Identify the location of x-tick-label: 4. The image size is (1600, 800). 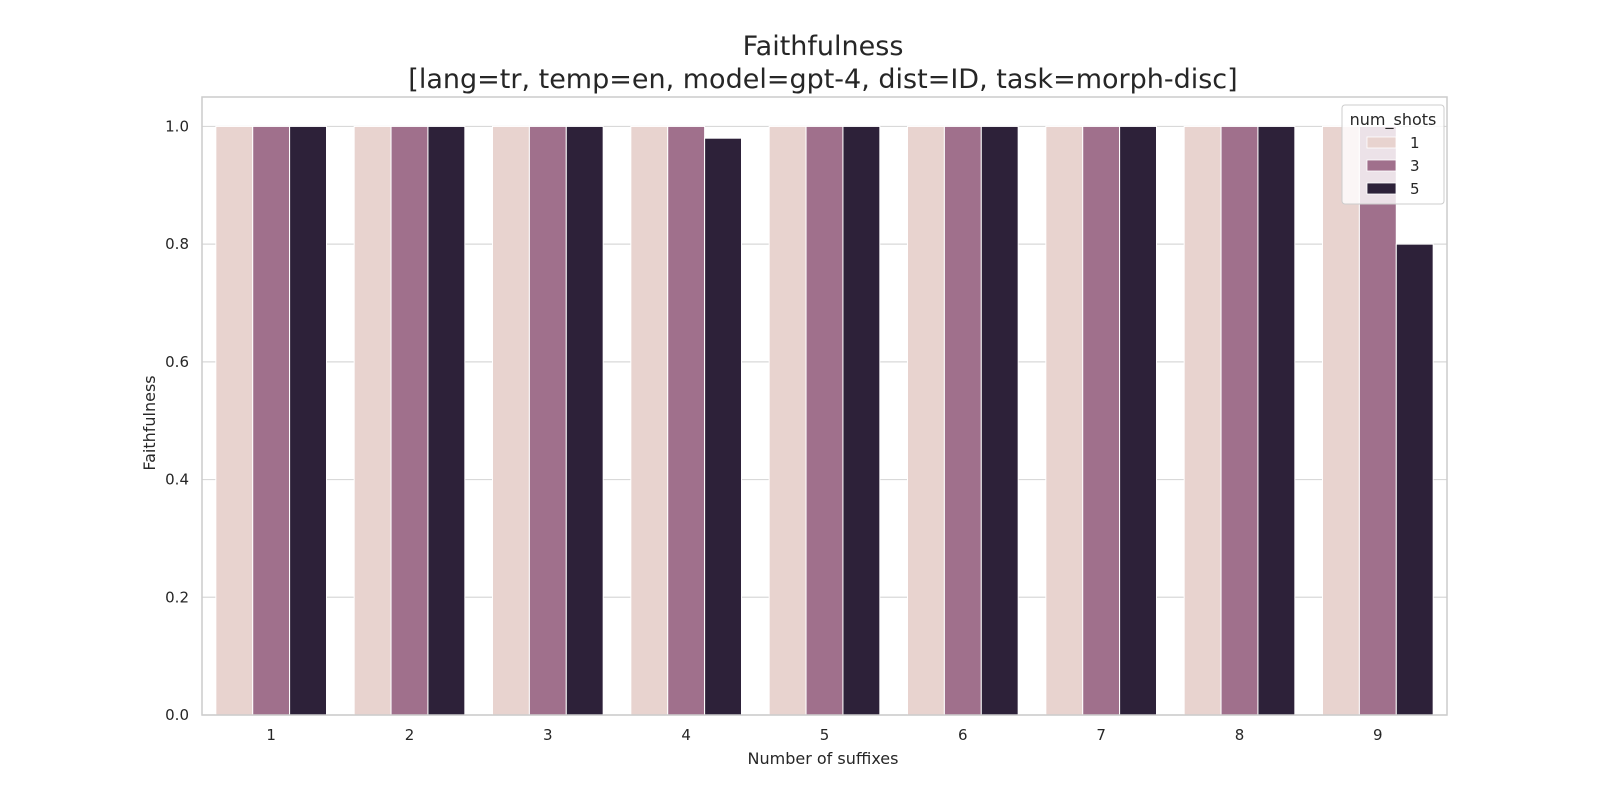
(686, 735).